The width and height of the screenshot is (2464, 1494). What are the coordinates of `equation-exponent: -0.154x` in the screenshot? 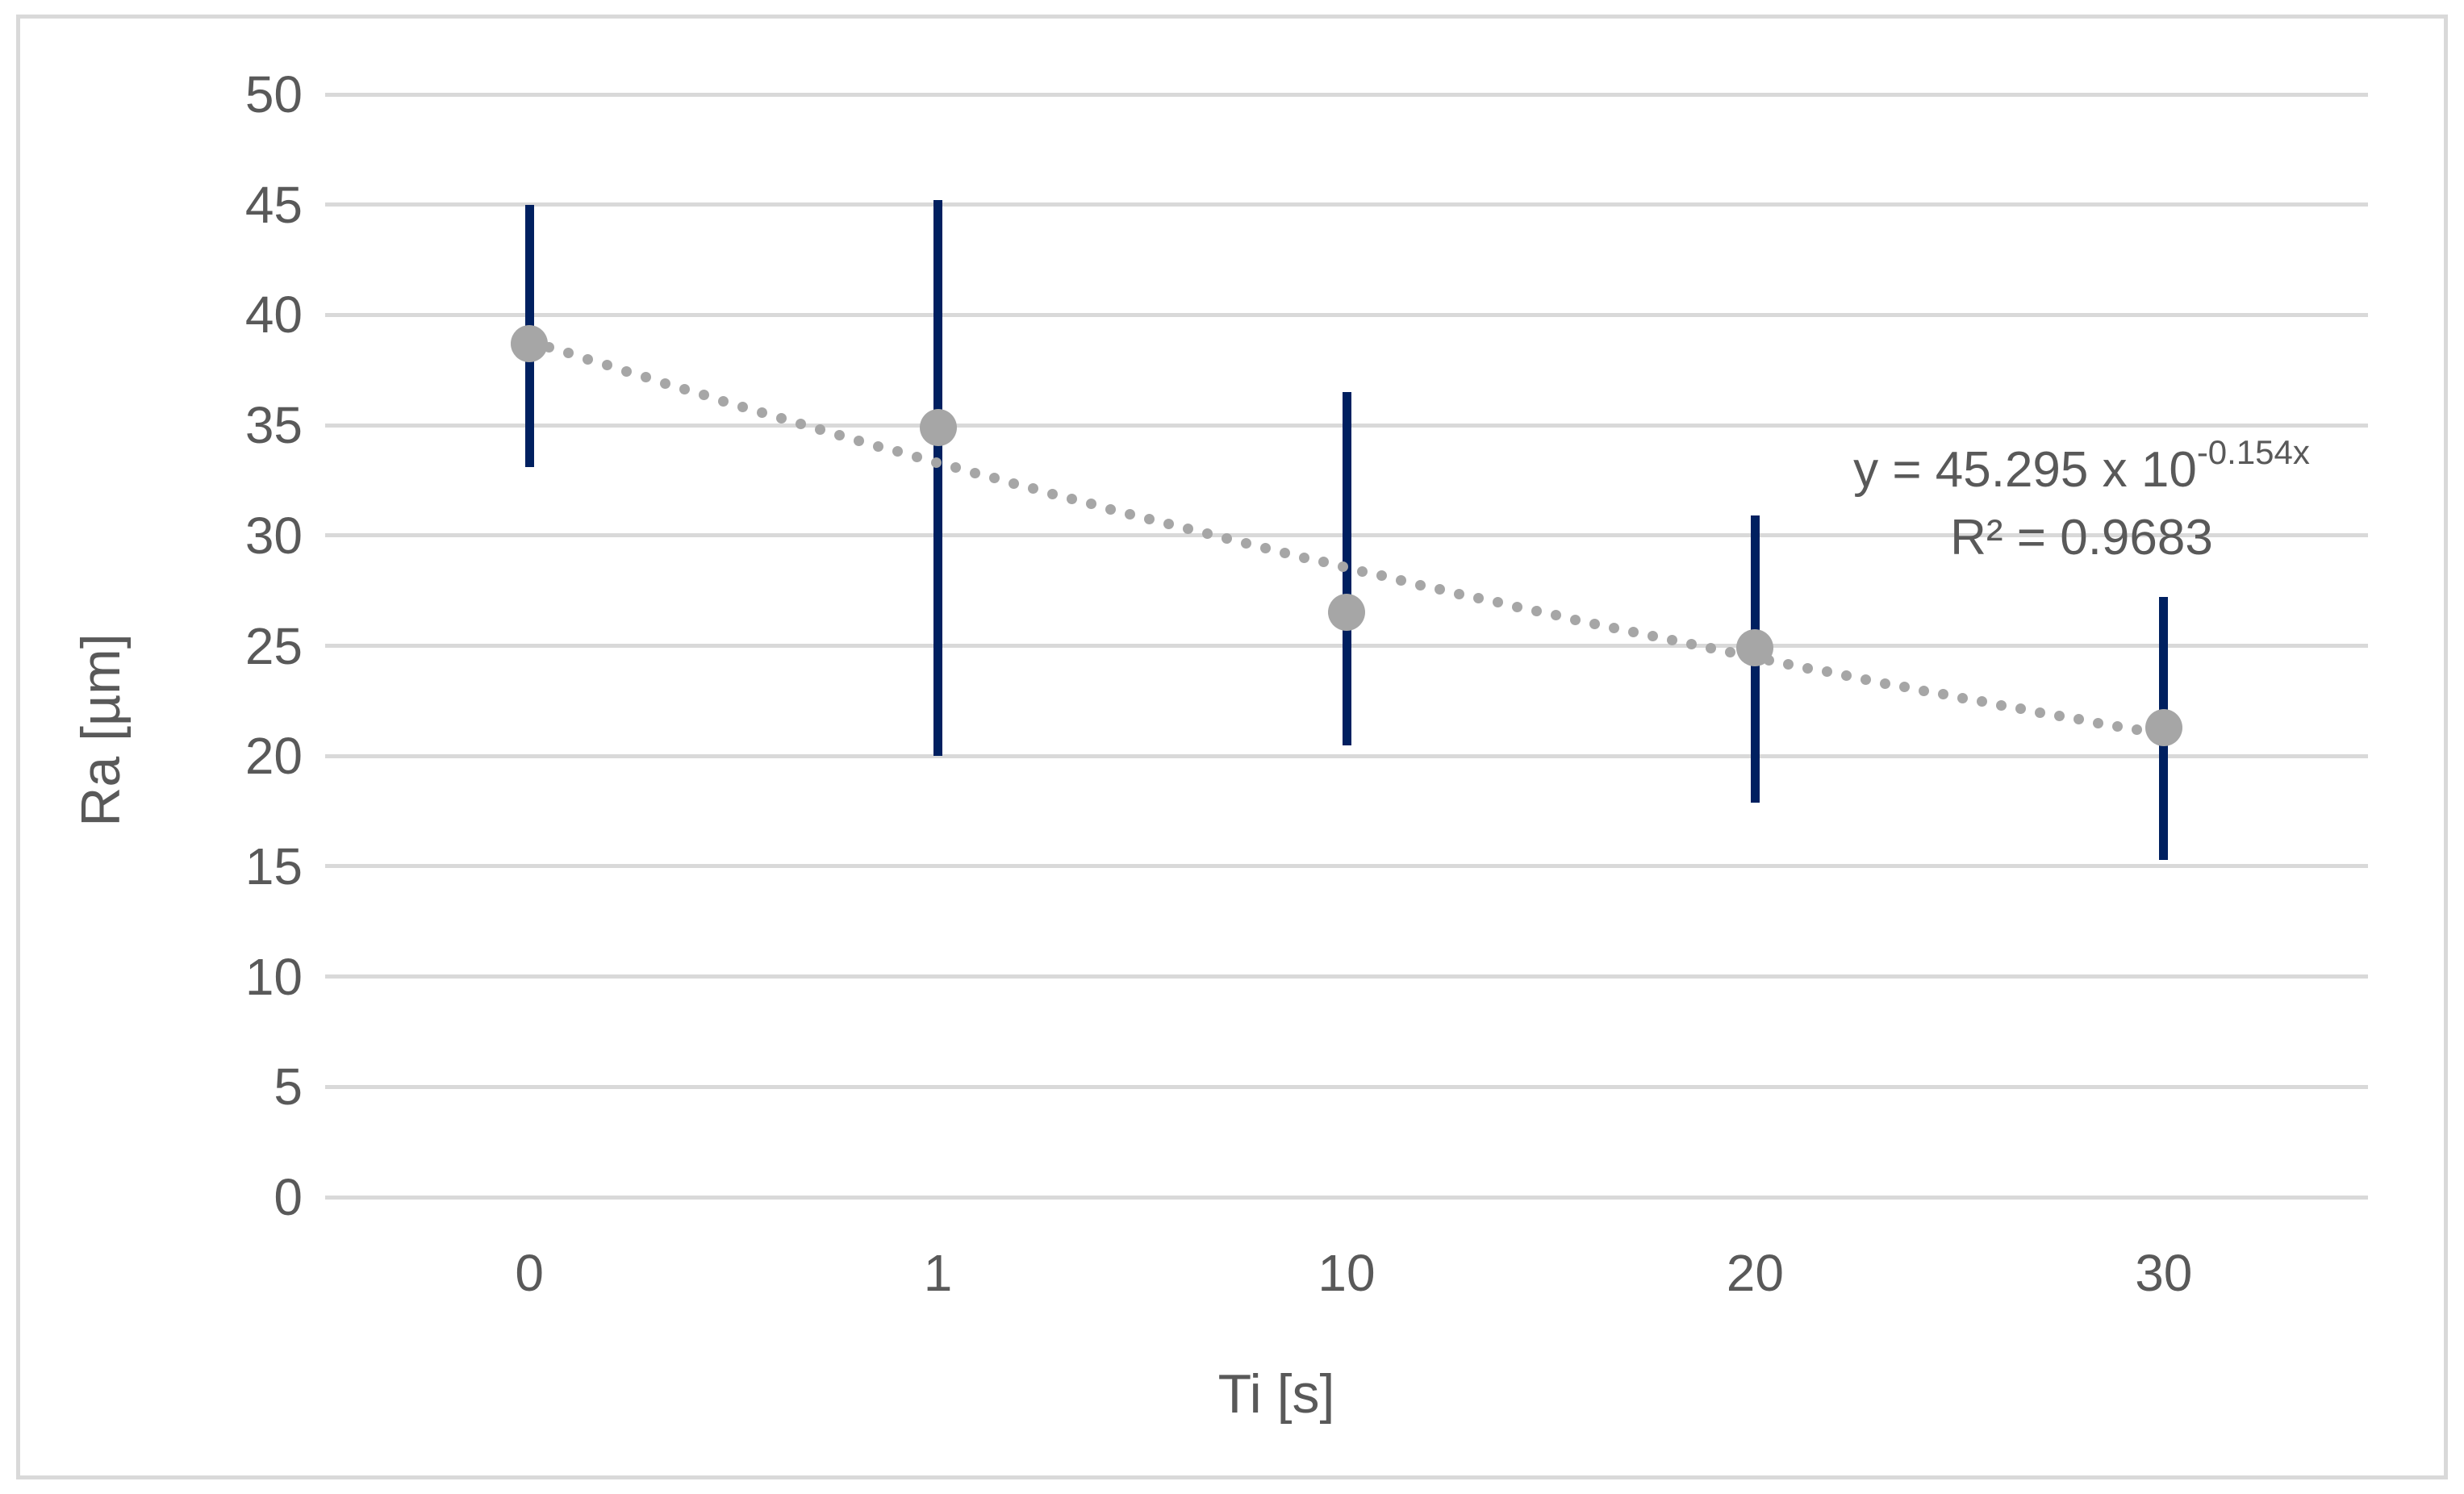 It's located at (2253, 452).